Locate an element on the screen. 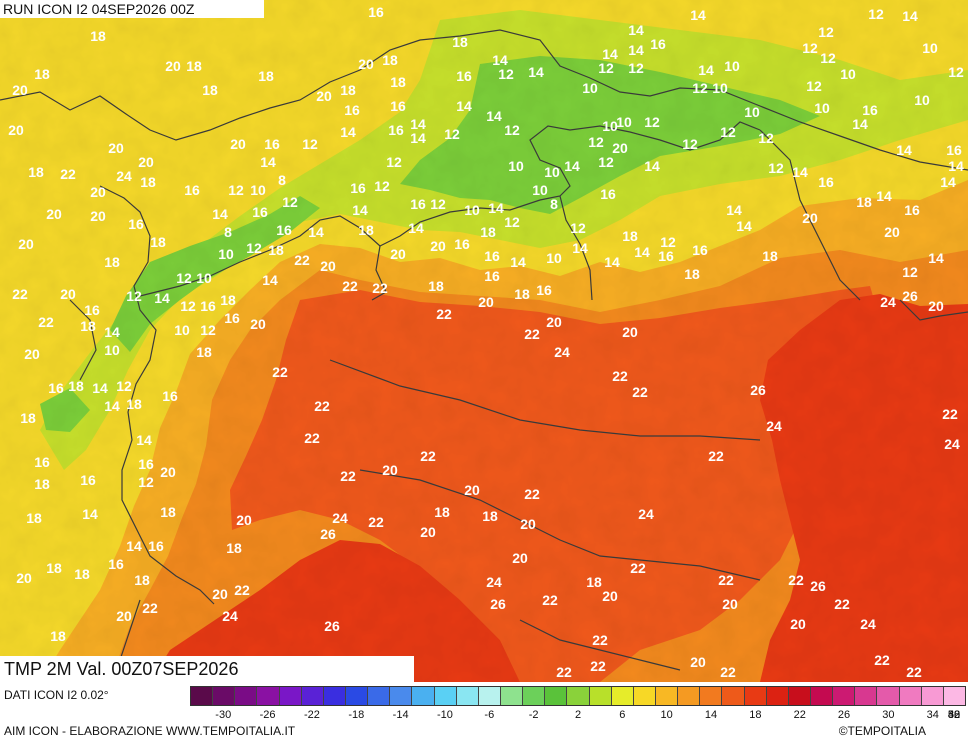  legend-tick-label: -22 is located at coordinates (311, 715).